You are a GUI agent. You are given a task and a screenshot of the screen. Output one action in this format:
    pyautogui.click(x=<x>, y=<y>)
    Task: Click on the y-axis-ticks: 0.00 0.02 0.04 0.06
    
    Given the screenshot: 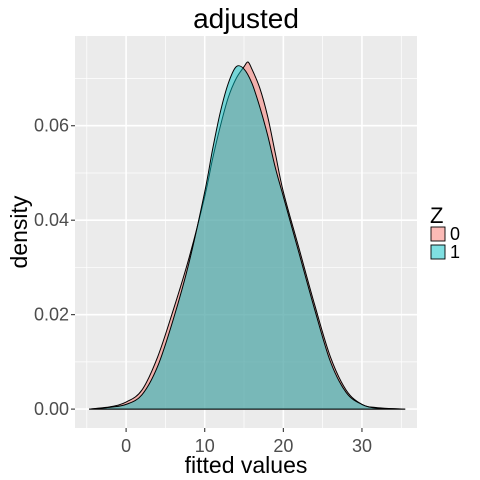 What is the action you would take?
    pyautogui.click(x=54, y=267)
    